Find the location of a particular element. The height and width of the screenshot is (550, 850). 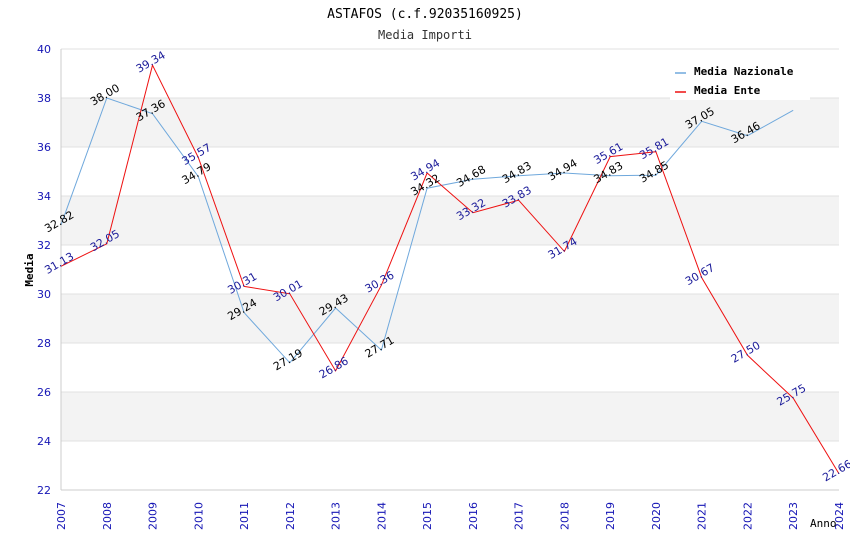

legend-box is located at coordinates (740, 79).